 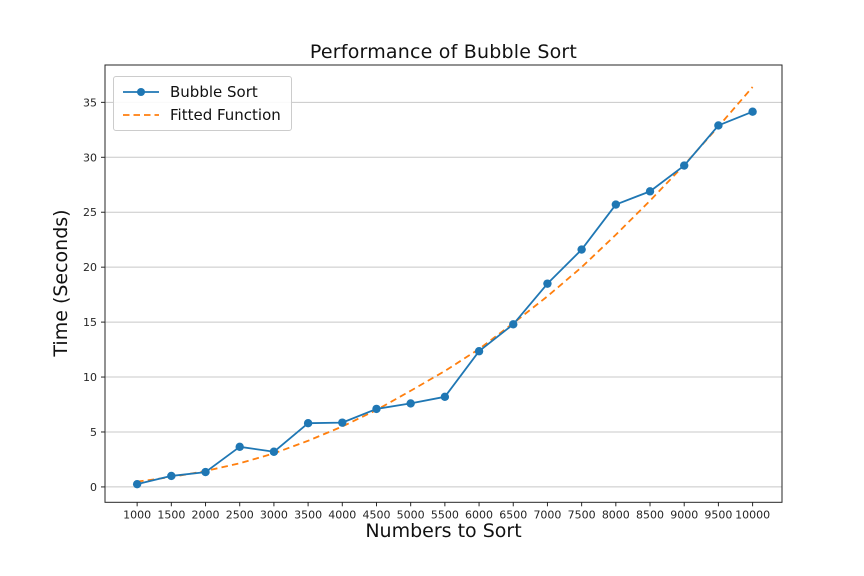 I want to click on y-tick-label: 15, so click(x=90, y=322).